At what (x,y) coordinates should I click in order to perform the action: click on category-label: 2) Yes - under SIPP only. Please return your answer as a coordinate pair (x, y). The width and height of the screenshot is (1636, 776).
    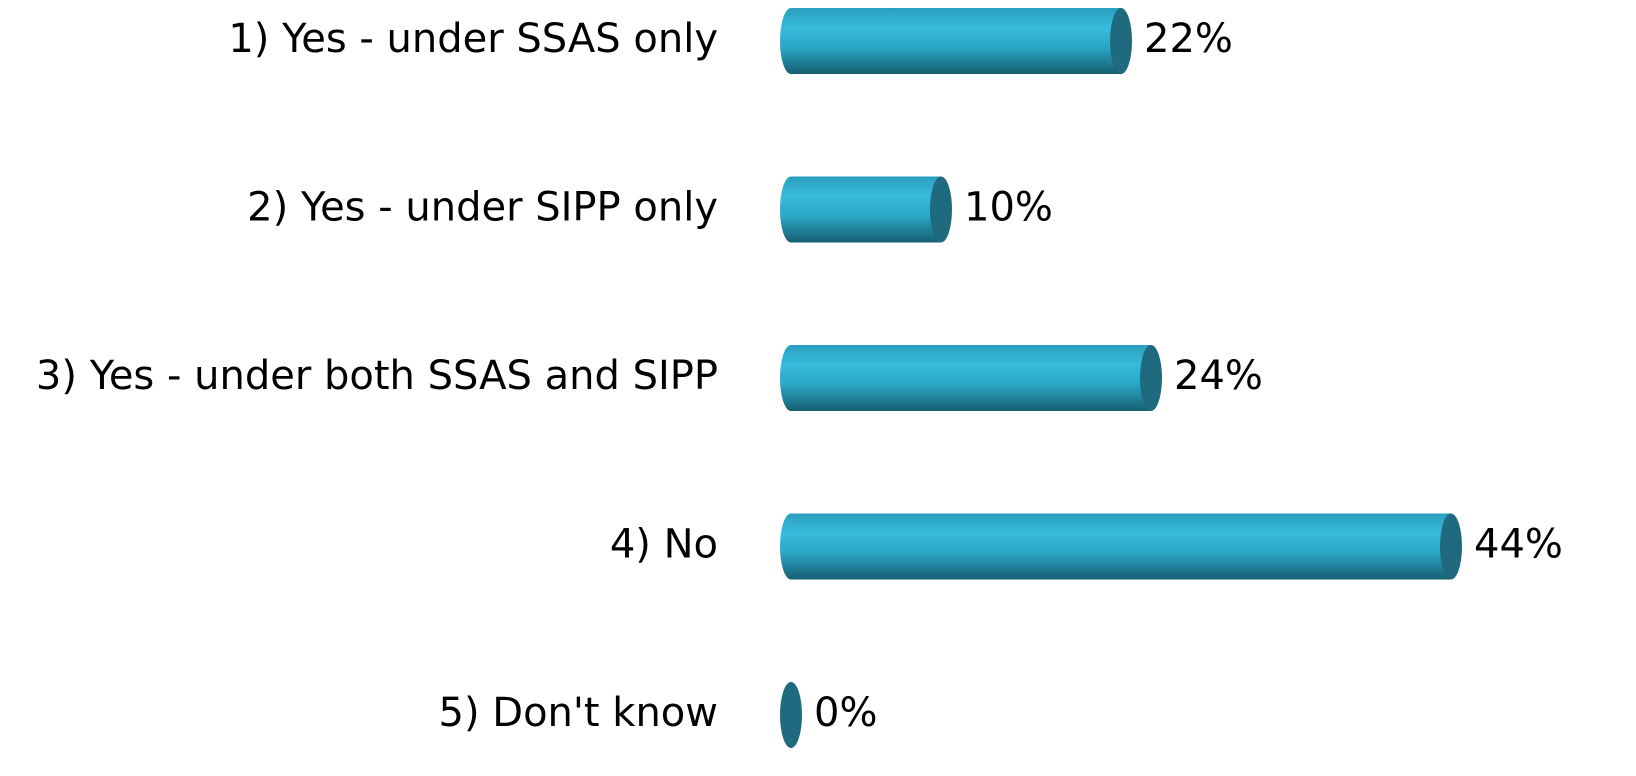
    Looking at the image, I should click on (482, 208).